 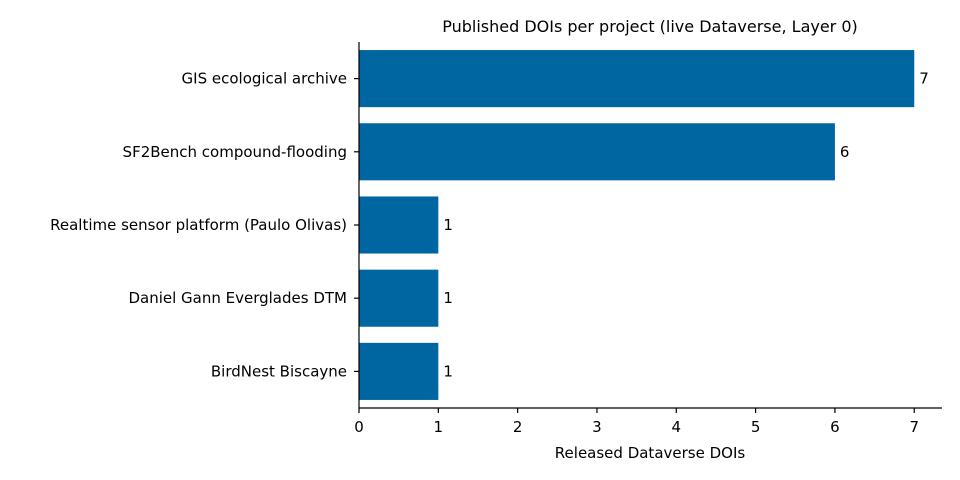 What do you see at coordinates (235, 152) in the screenshot?
I see `category-label: SF2Bench compound-flooding` at bounding box center [235, 152].